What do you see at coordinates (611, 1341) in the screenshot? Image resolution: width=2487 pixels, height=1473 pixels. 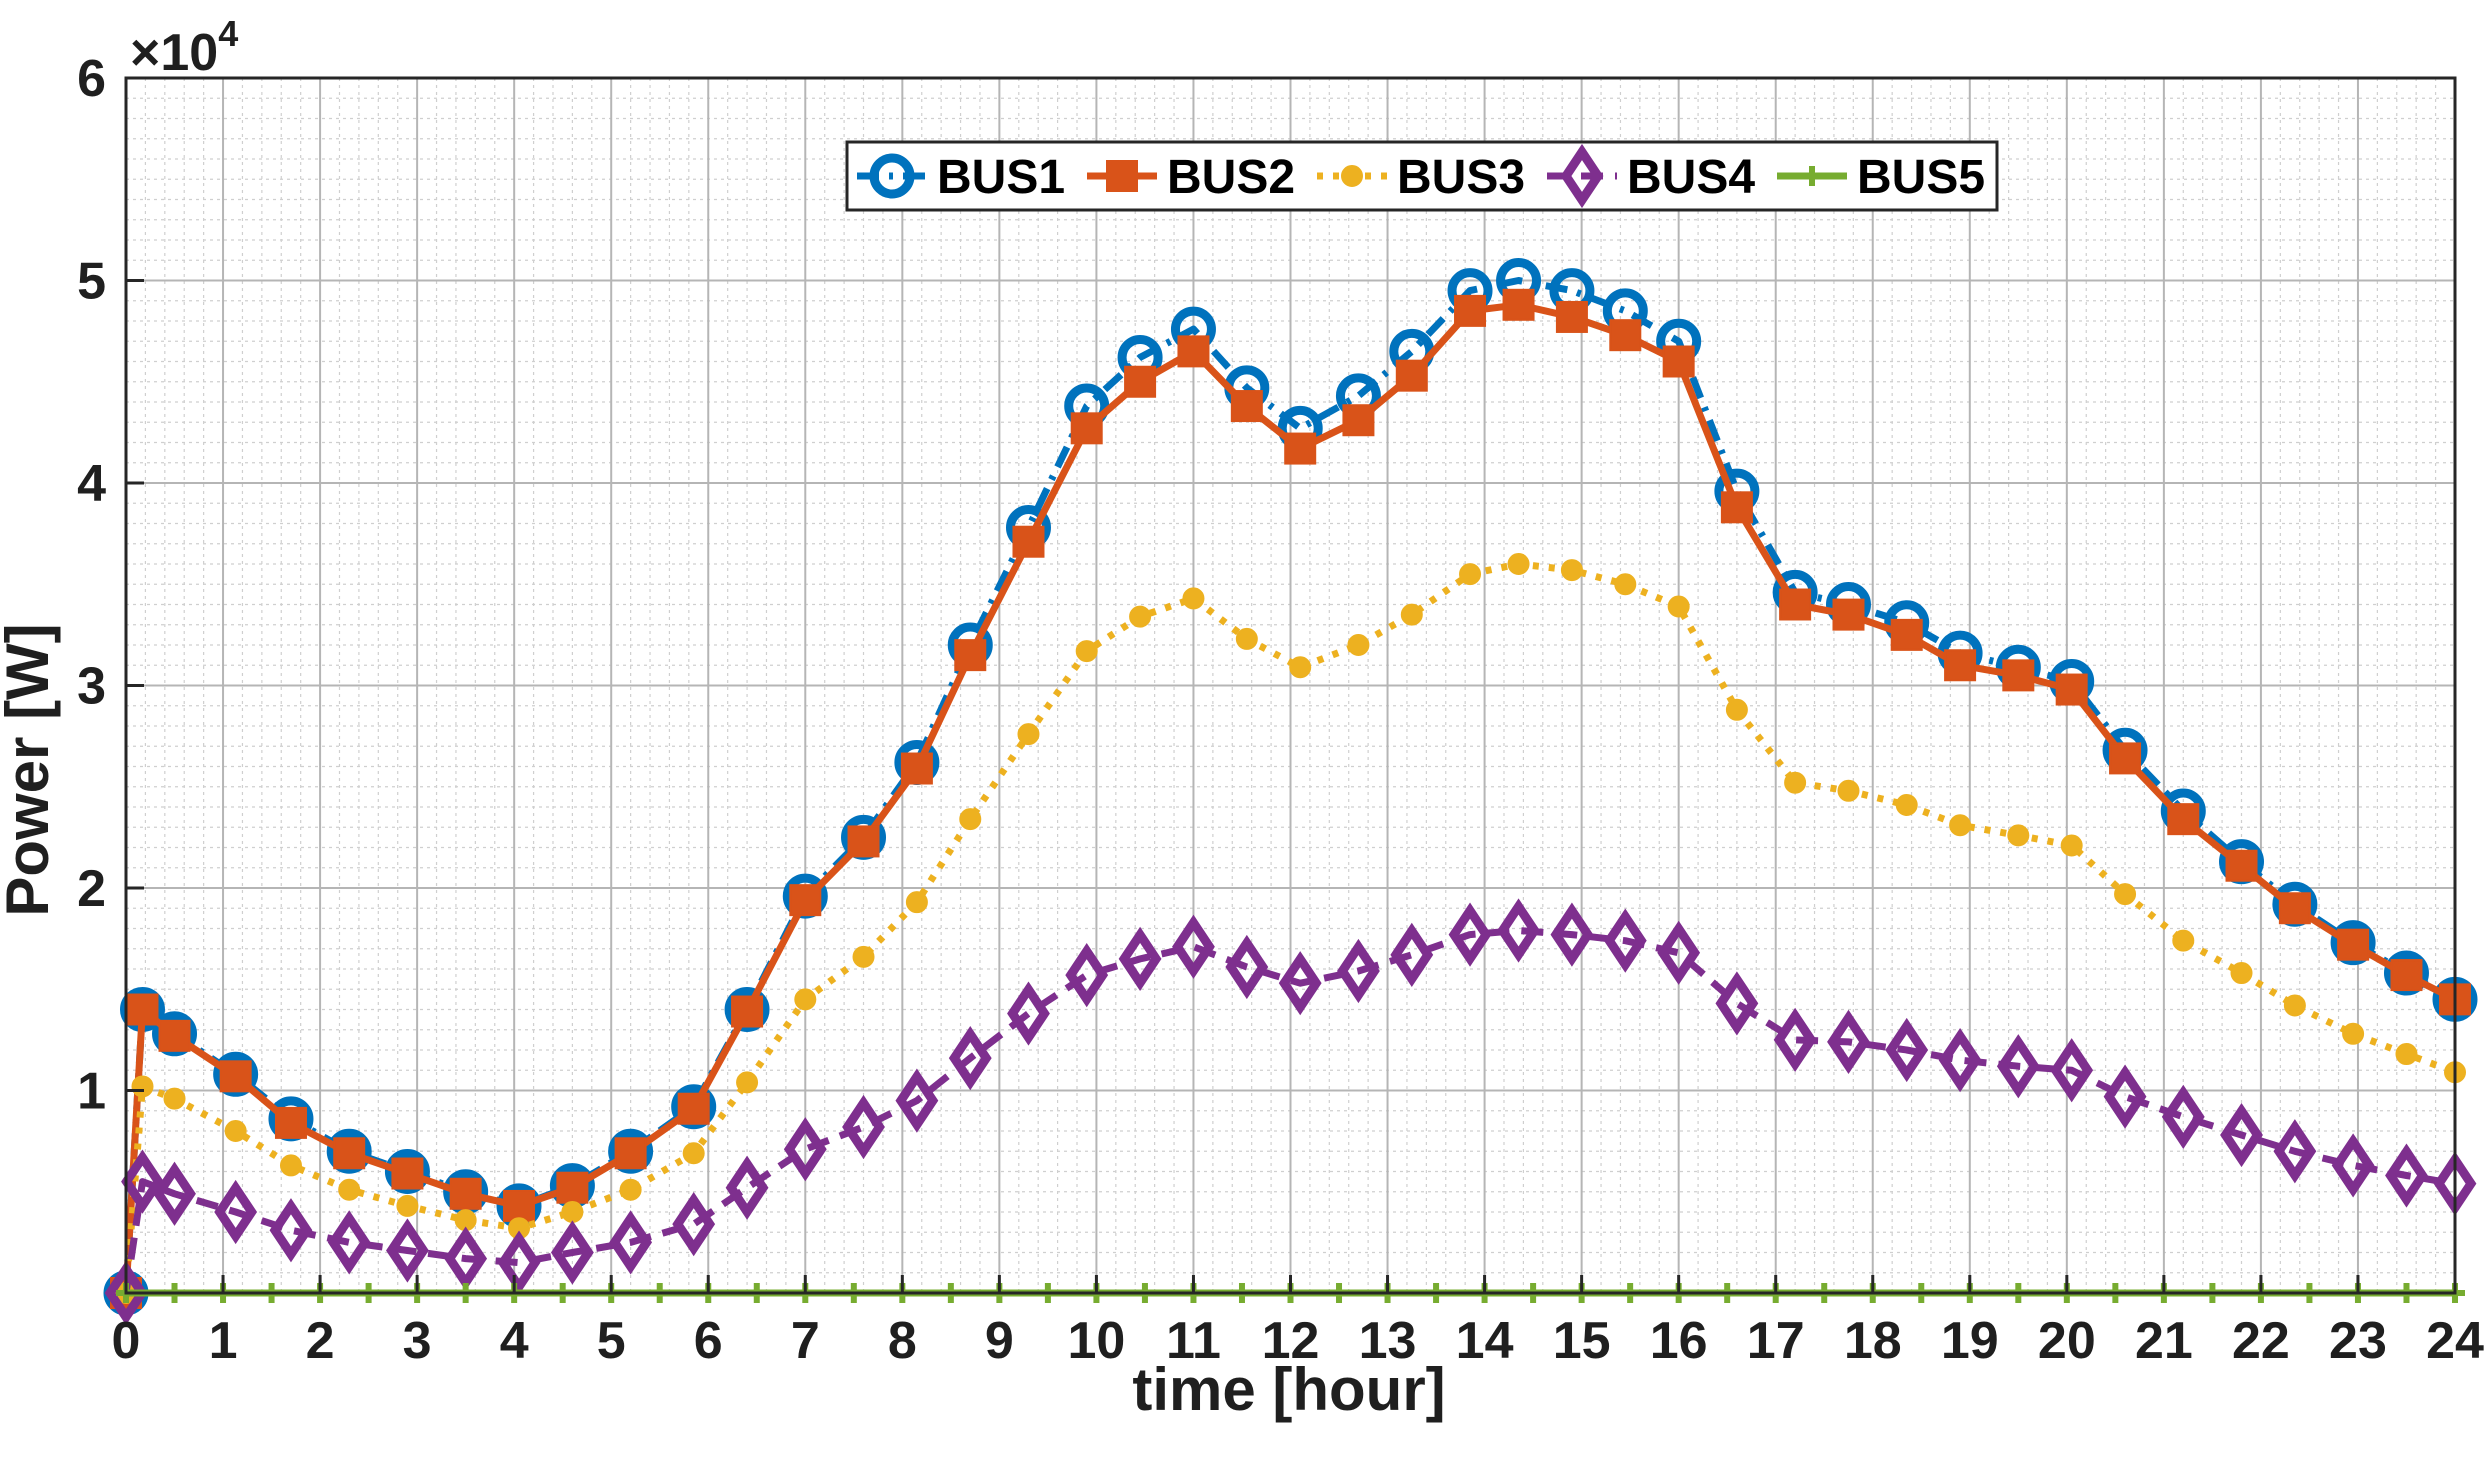 I see `x-tick-label: 5` at bounding box center [611, 1341].